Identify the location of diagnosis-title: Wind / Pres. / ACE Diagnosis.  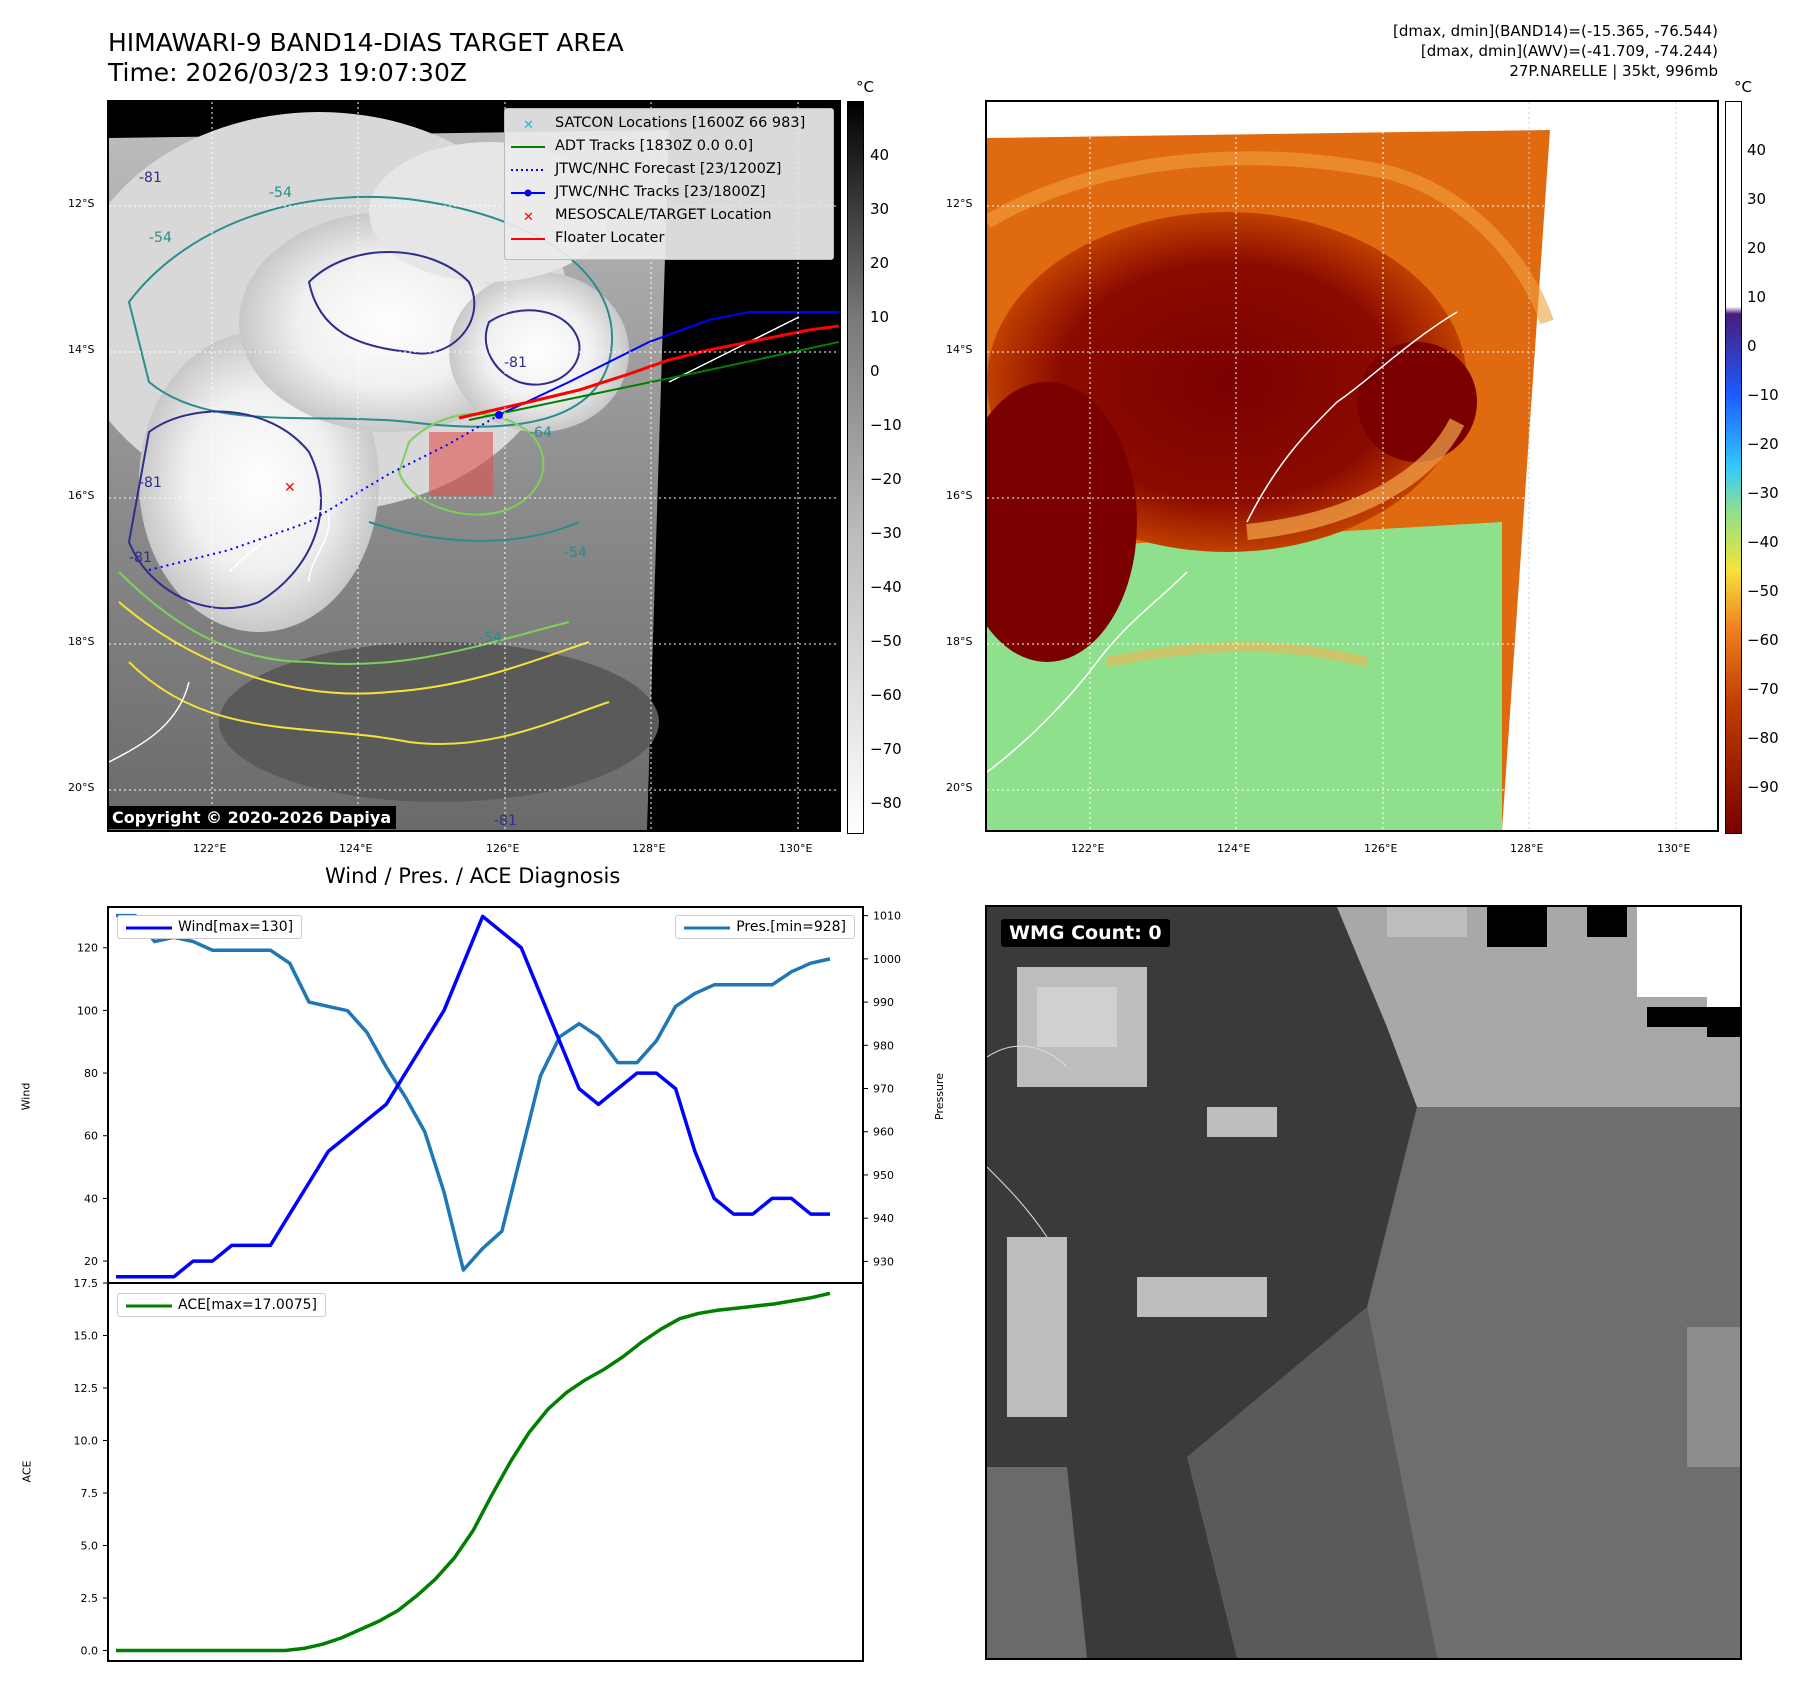
(473, 876).